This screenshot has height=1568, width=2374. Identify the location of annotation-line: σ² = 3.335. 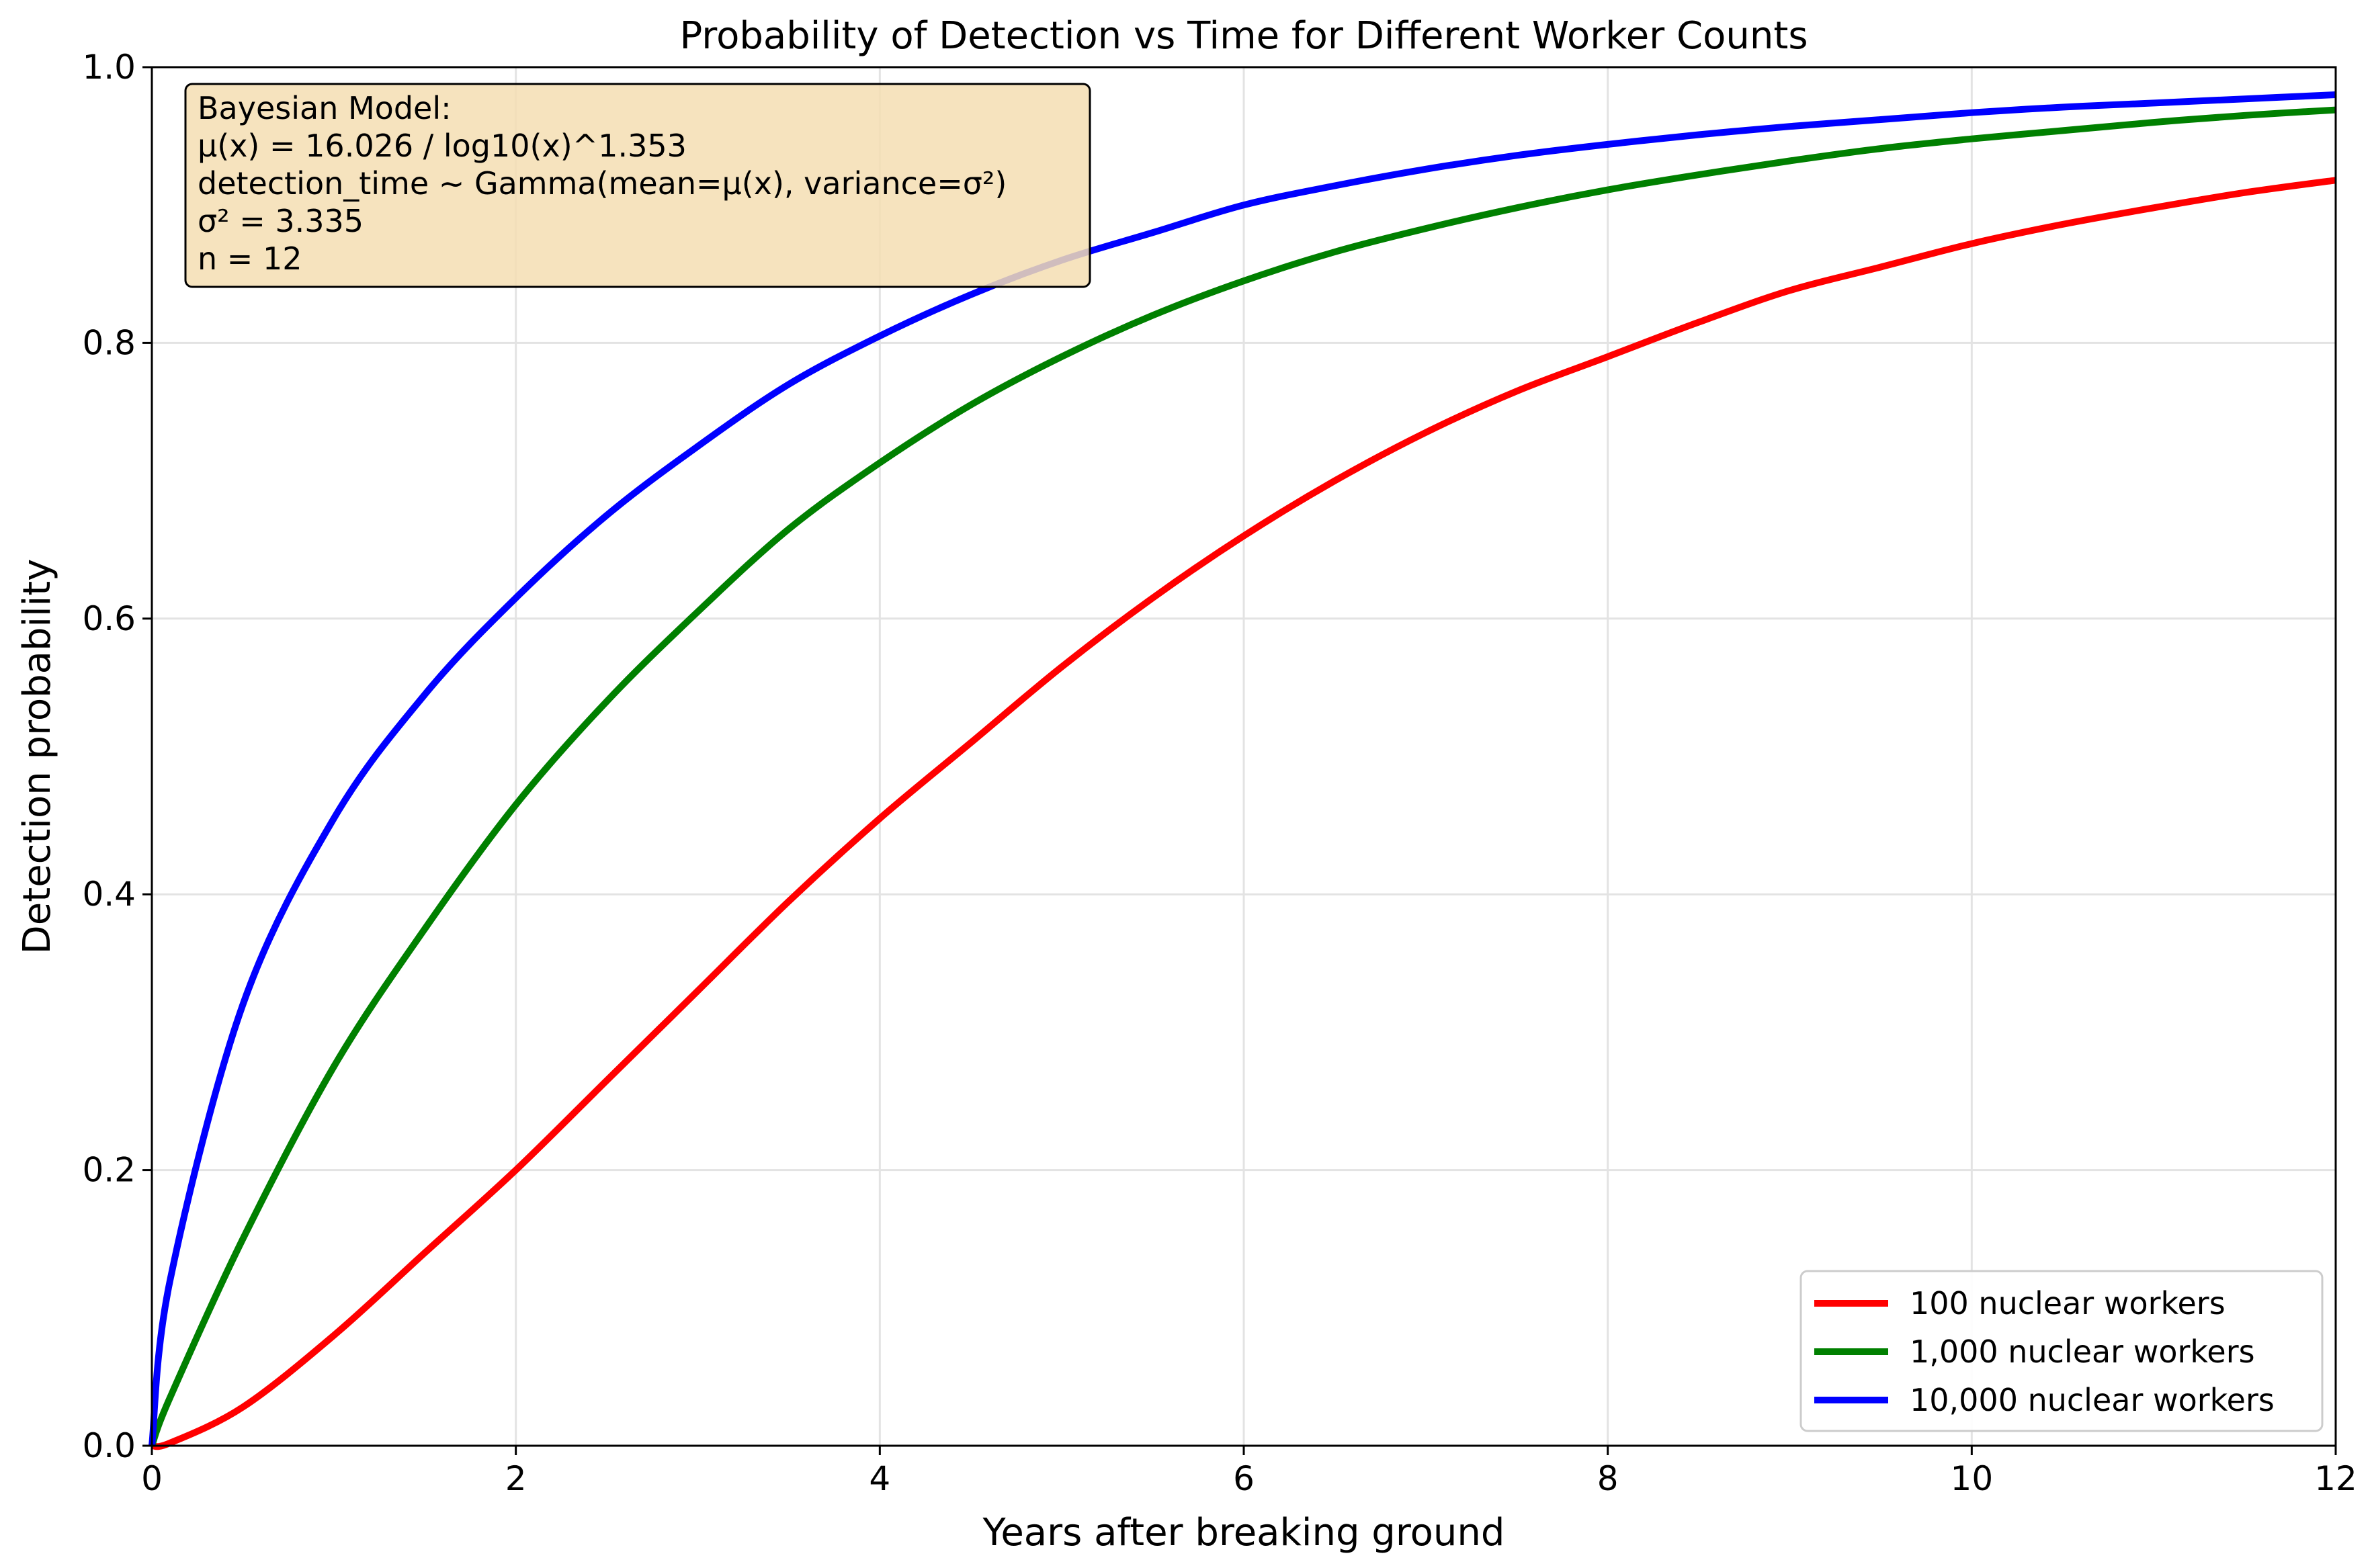
(281, 221).